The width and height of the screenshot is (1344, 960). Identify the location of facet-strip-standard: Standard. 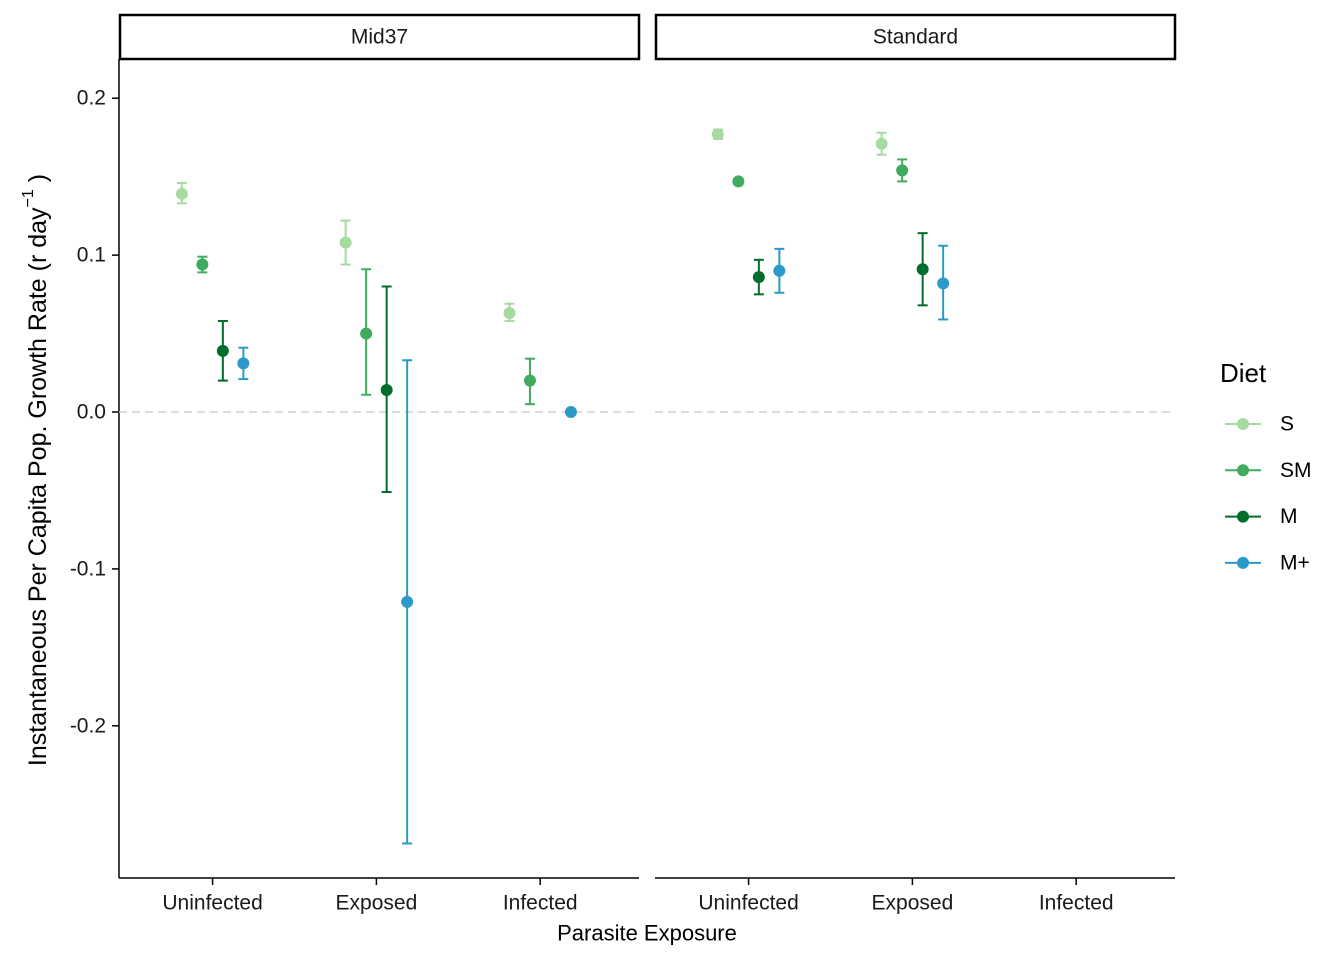
(915, 37).